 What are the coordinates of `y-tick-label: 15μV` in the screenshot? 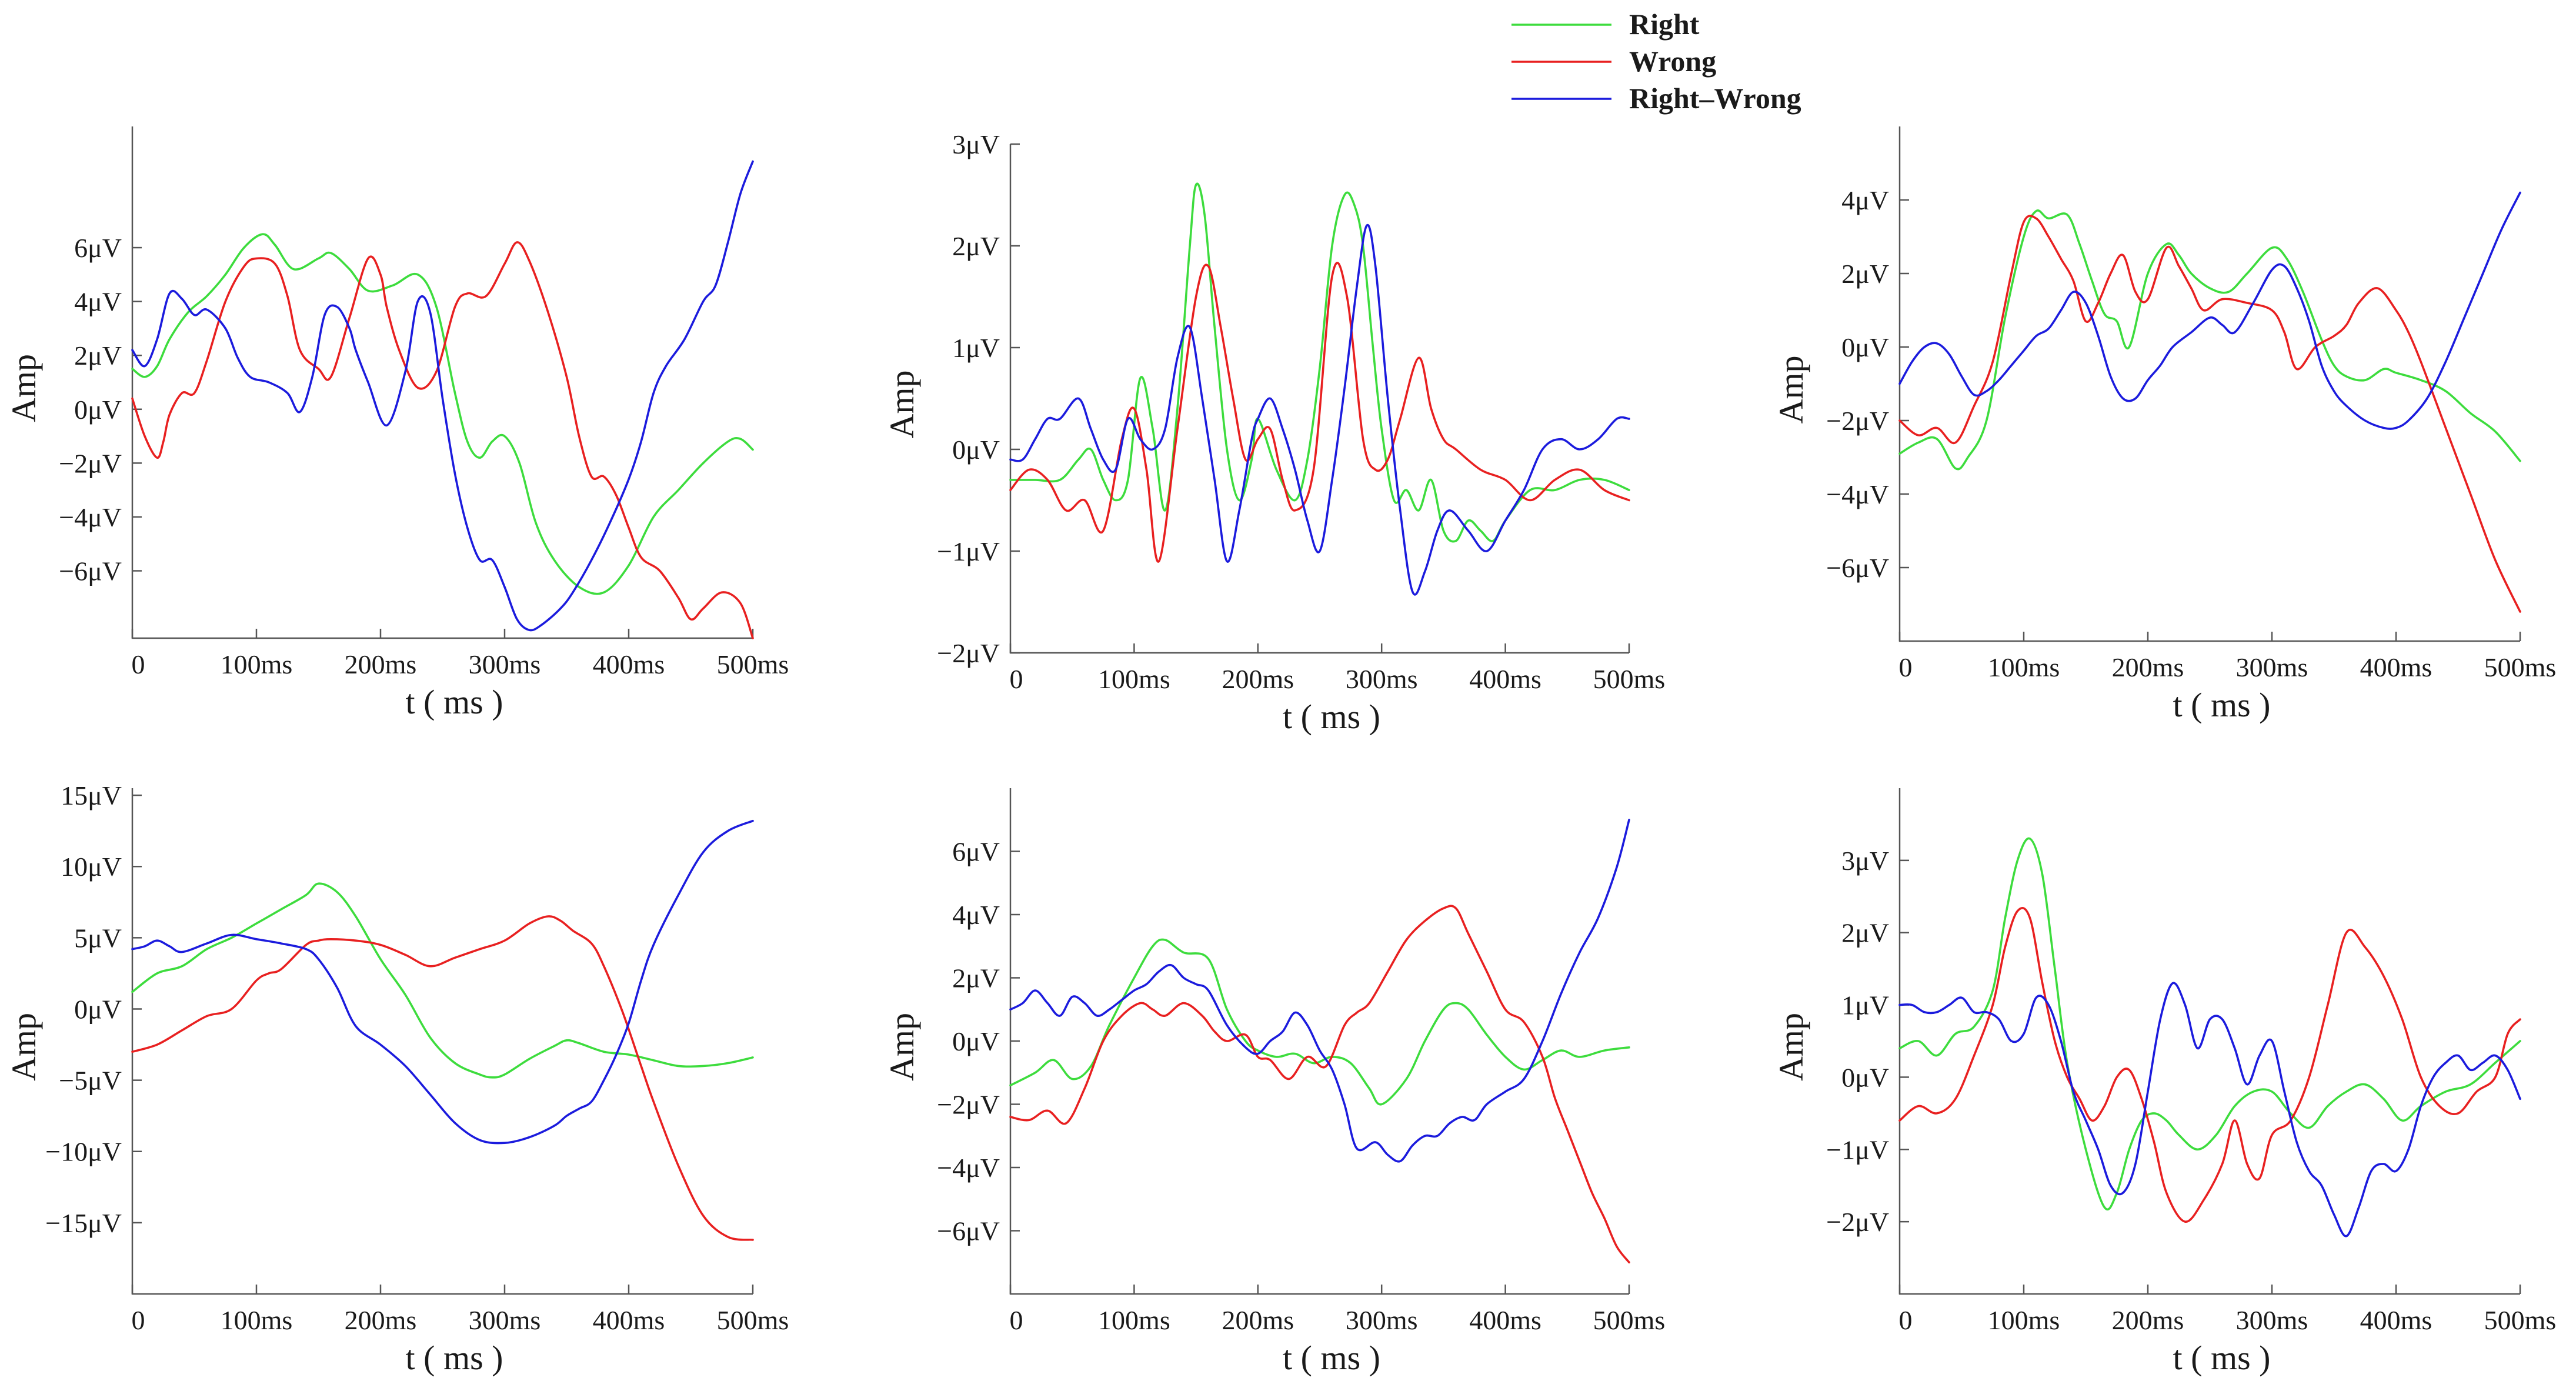 It's located at (91, 795).